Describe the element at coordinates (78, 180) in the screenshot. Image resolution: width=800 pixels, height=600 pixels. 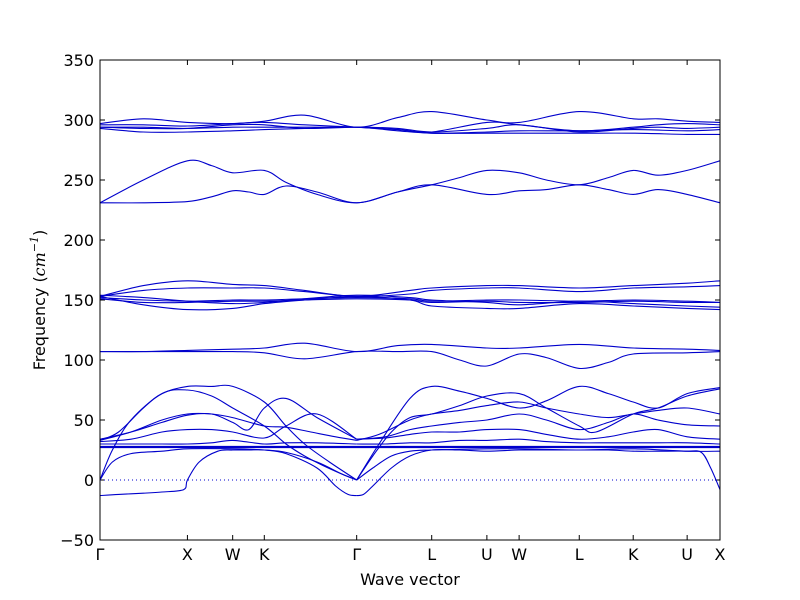
I see `y-tick-label: 250` at that location.